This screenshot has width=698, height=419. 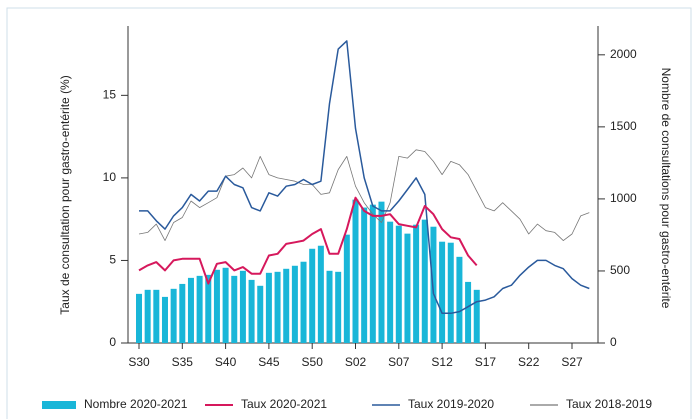 I want to click on x-tick-label: S45, so click(x=269, y=362).